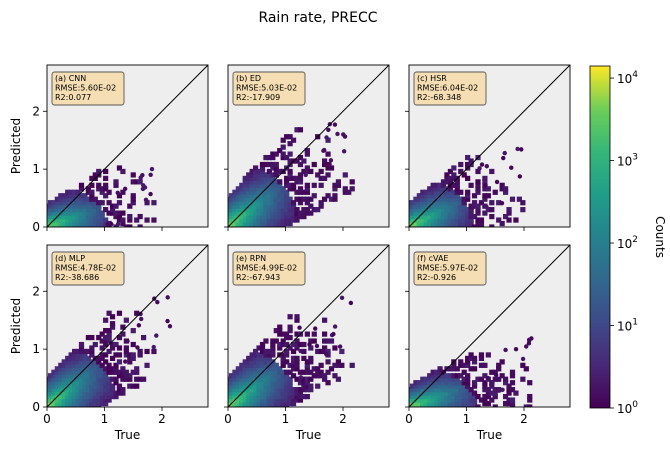 This screenshot has width=670, height=461. I want to click on outlier-point, so click(335, 326).